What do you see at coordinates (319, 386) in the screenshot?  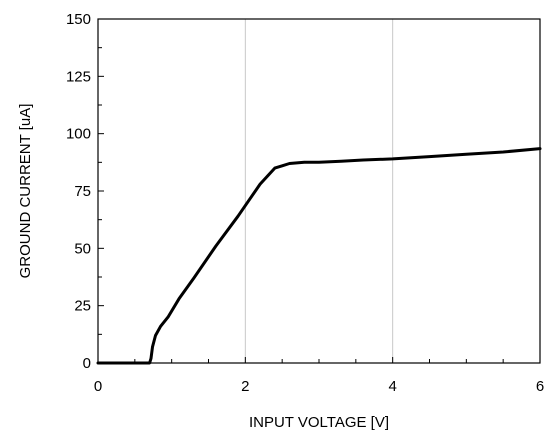 I see `x-axis-tick-labels: 0 2 4 6` at bounding box center [319, 386].